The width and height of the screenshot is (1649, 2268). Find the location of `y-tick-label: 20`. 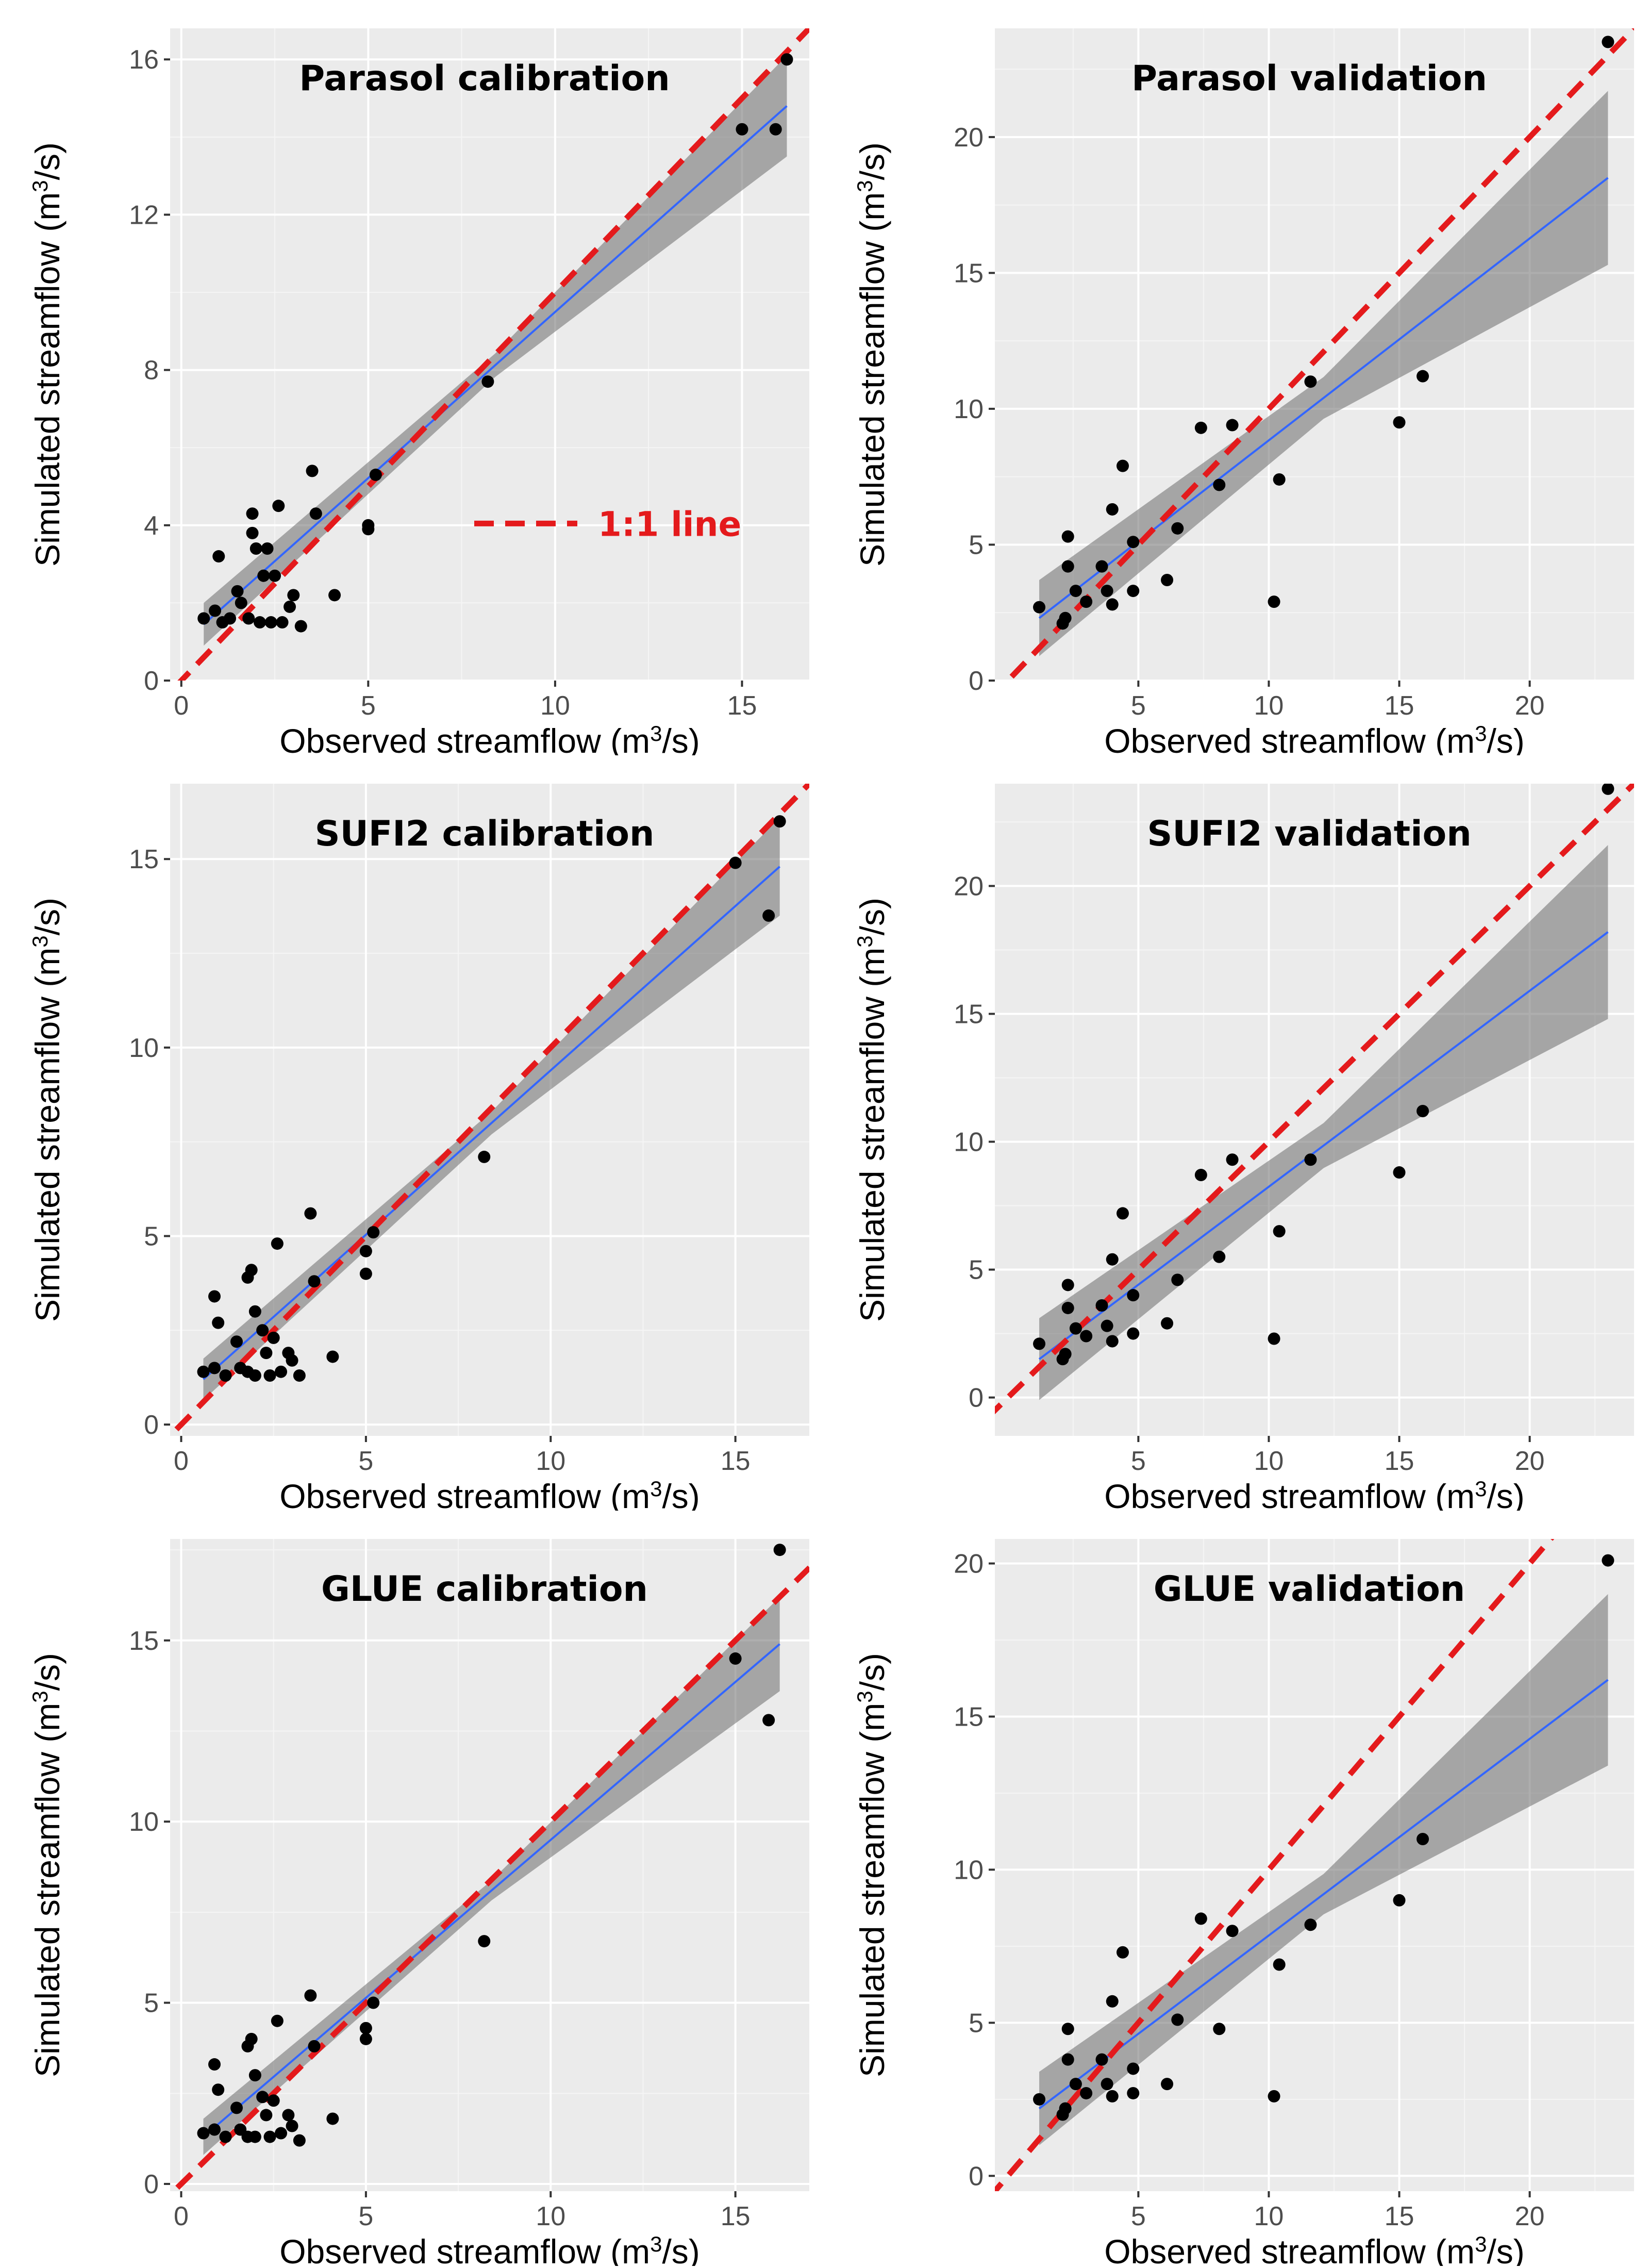

y-tick-label: 20 is located at coordinates (969, 1564).